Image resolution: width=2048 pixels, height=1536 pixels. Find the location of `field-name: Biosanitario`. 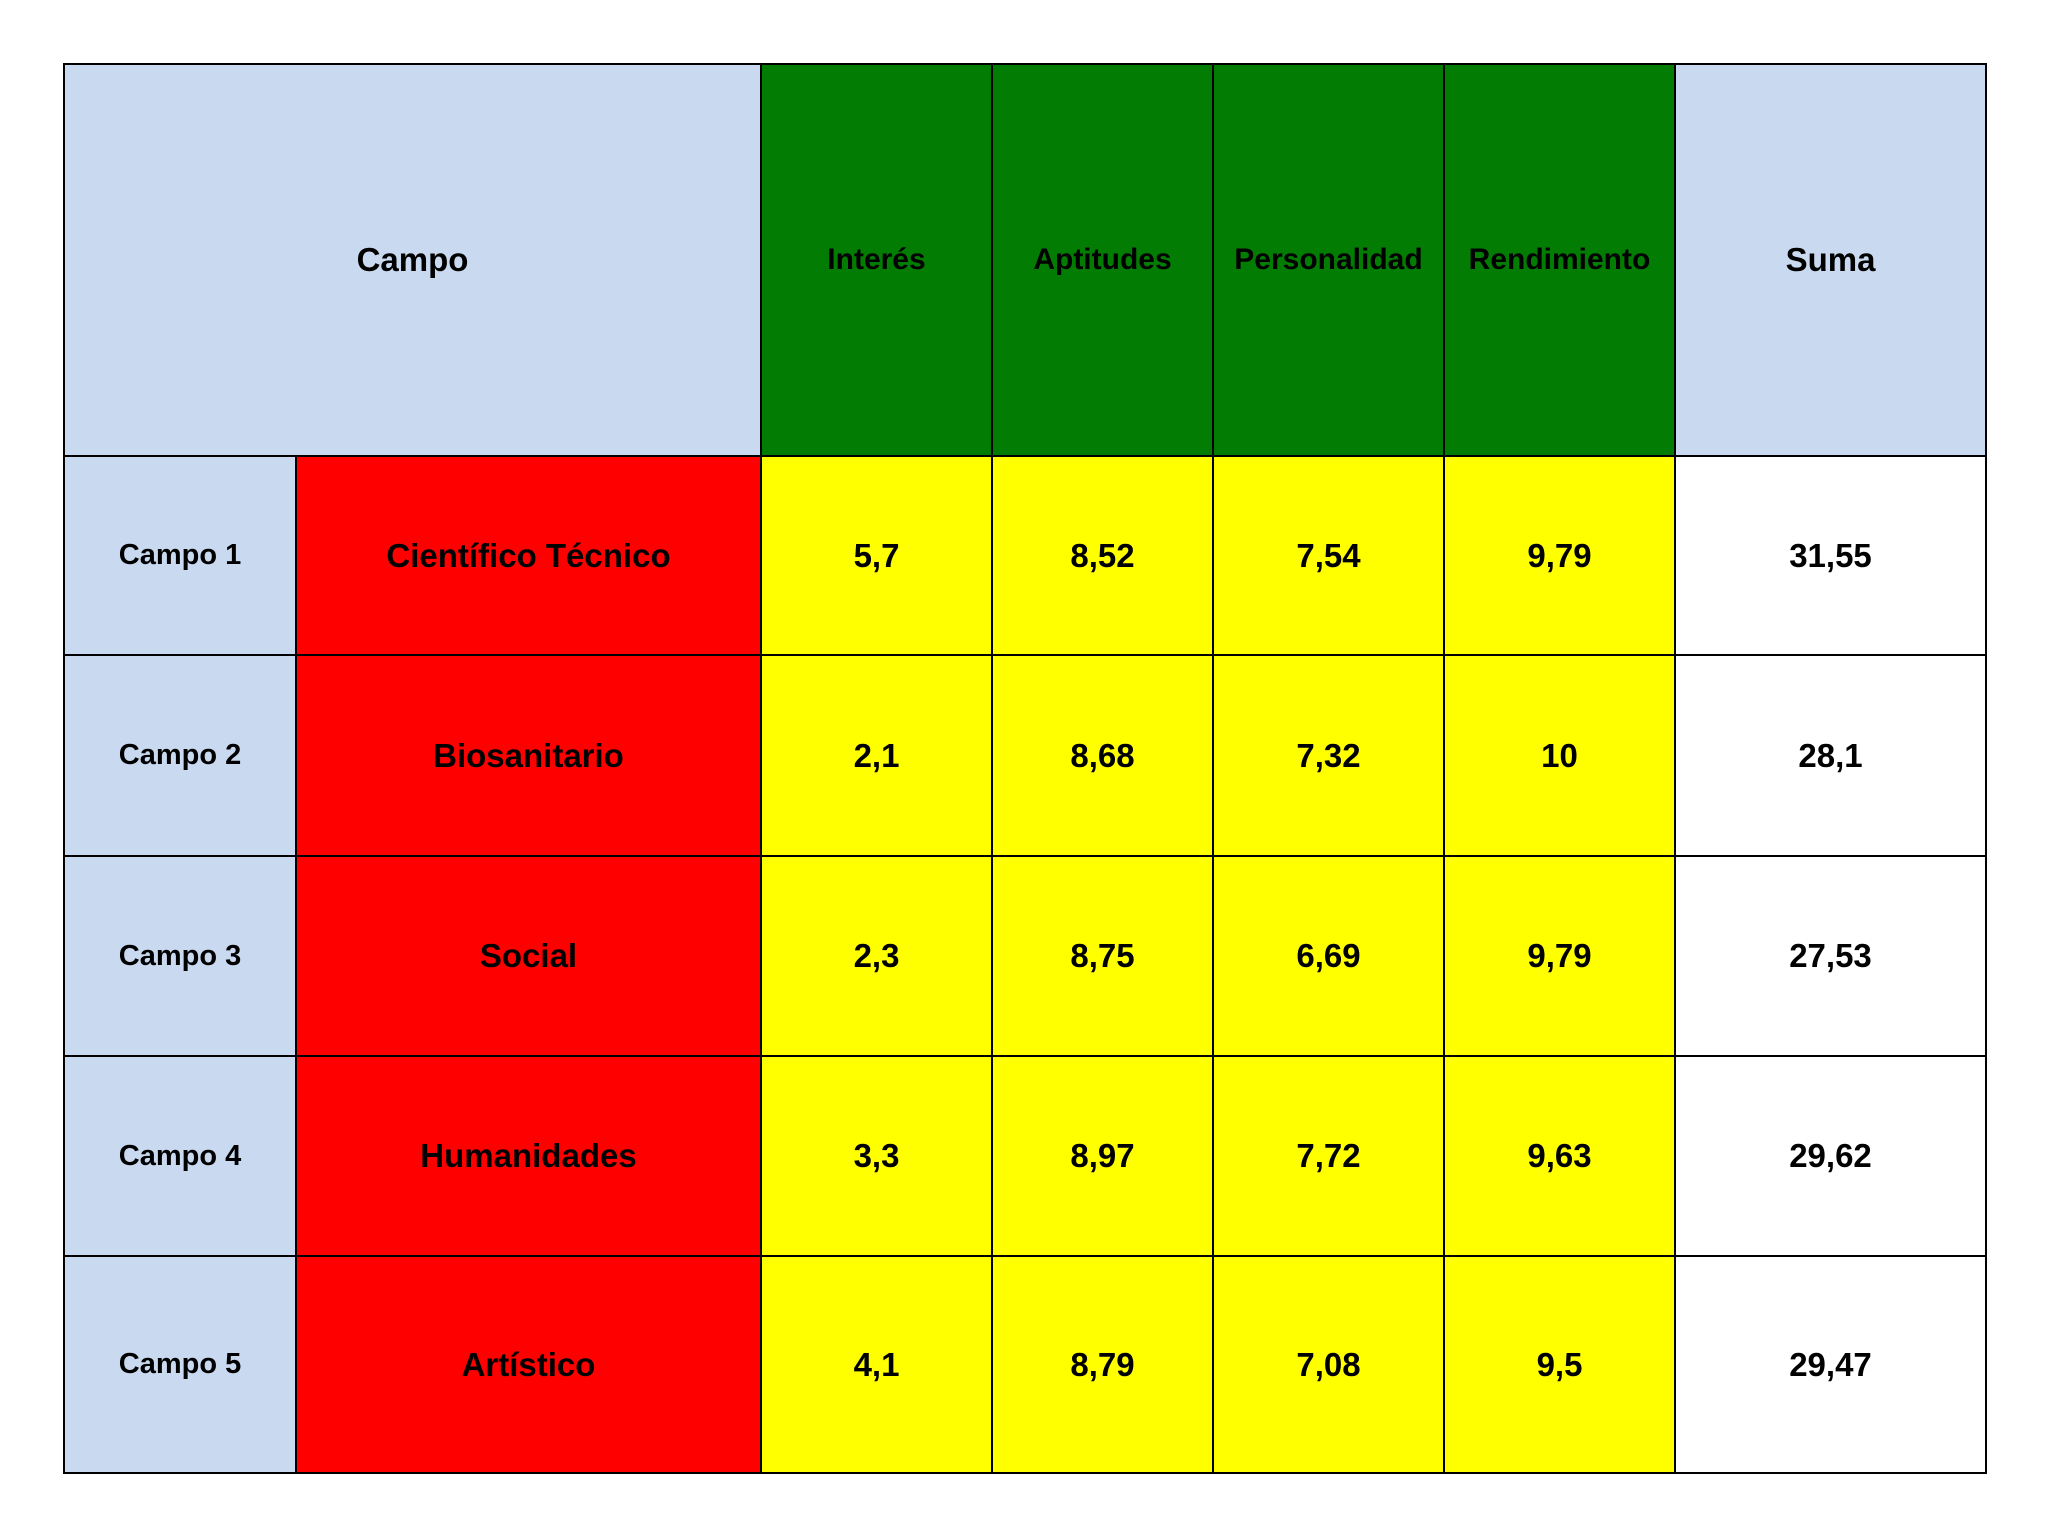

field-name: Biosanitario is located at coordinates (528, 755).